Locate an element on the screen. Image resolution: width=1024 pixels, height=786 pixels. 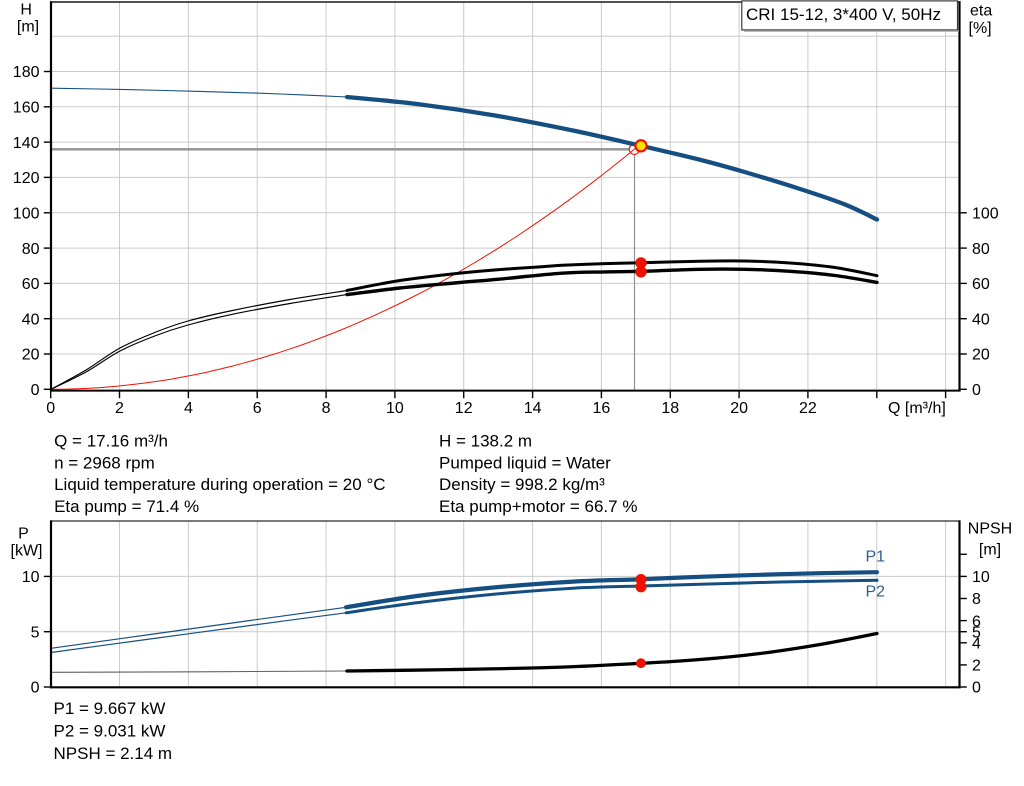
svg-text: Density = 998.2 kg/m³ is located at coordinates (522, 484).